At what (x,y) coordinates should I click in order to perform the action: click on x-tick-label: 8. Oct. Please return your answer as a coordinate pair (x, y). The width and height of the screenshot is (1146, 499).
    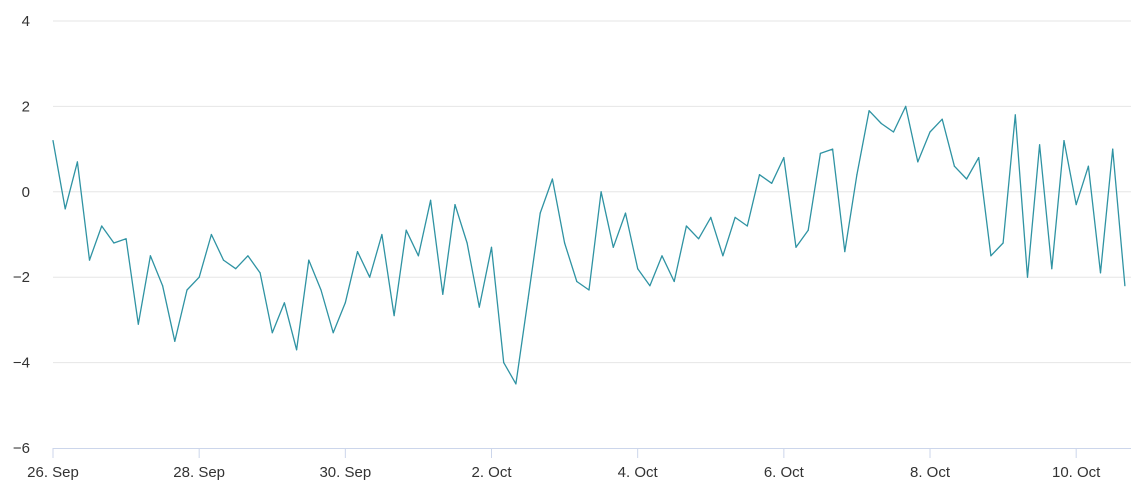
    Looking at the image, I should click on (930, 472).